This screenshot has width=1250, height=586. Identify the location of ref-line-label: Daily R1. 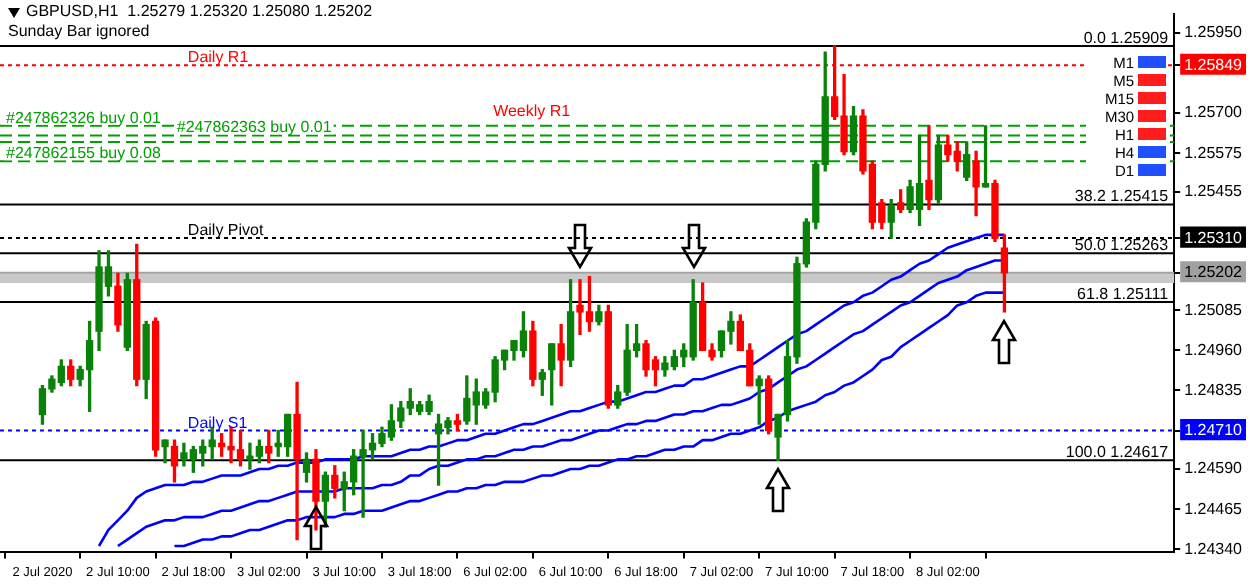
(218, 57).